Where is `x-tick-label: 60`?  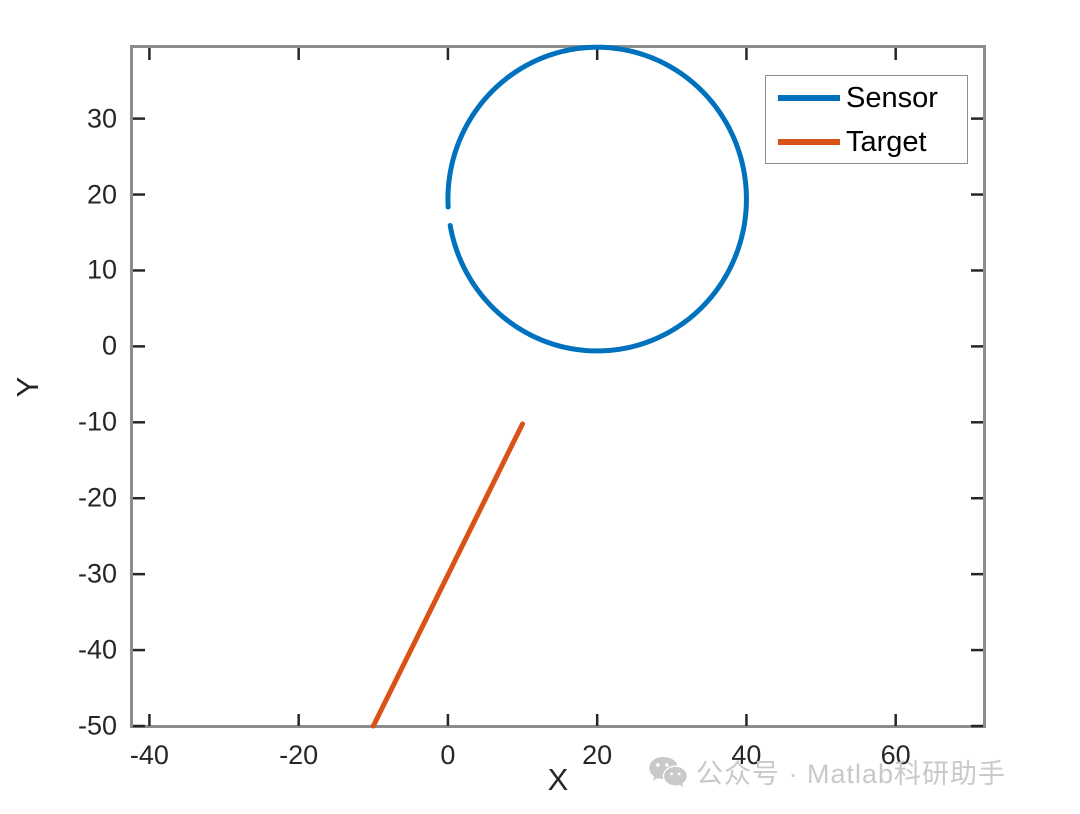
x-tick-label: 60 is located at coordinates (895, 755).